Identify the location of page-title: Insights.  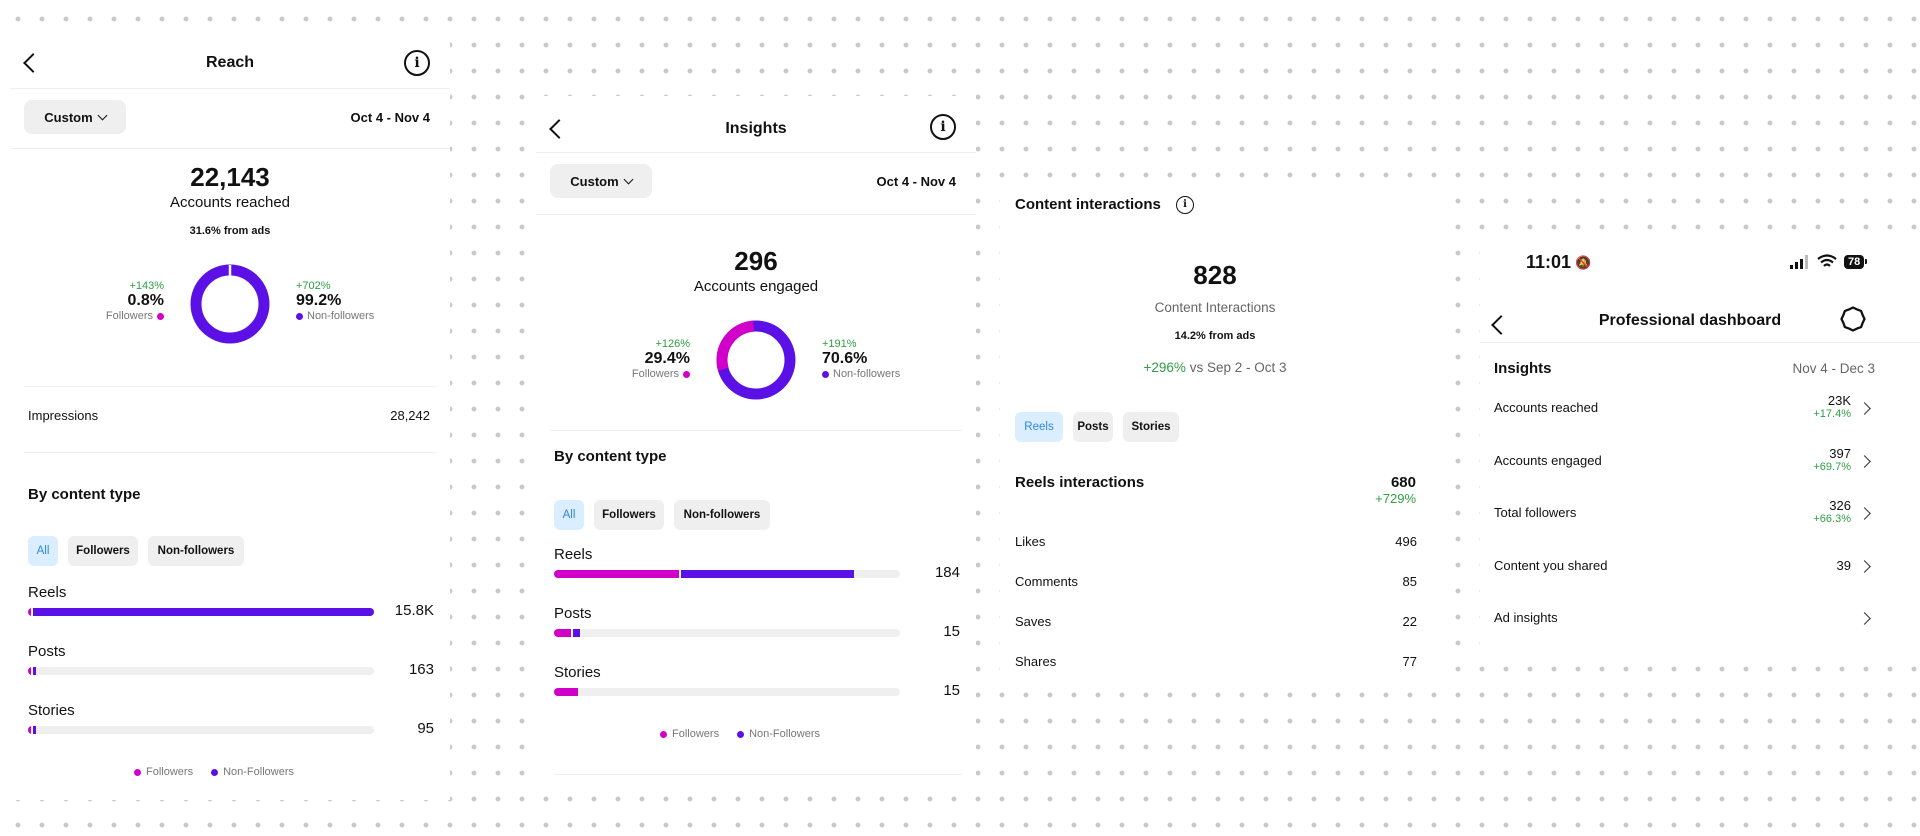
(756, 128).